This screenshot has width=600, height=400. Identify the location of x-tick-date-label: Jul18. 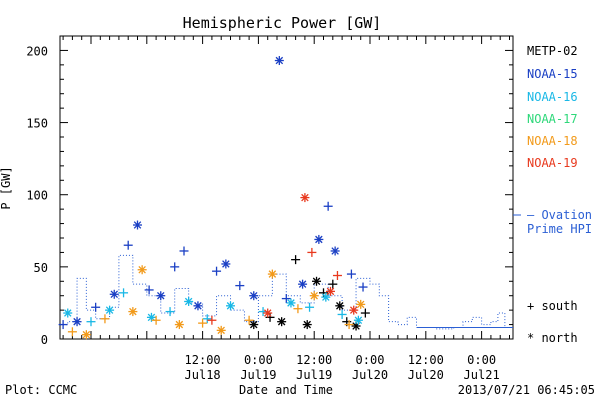
(203, 375).